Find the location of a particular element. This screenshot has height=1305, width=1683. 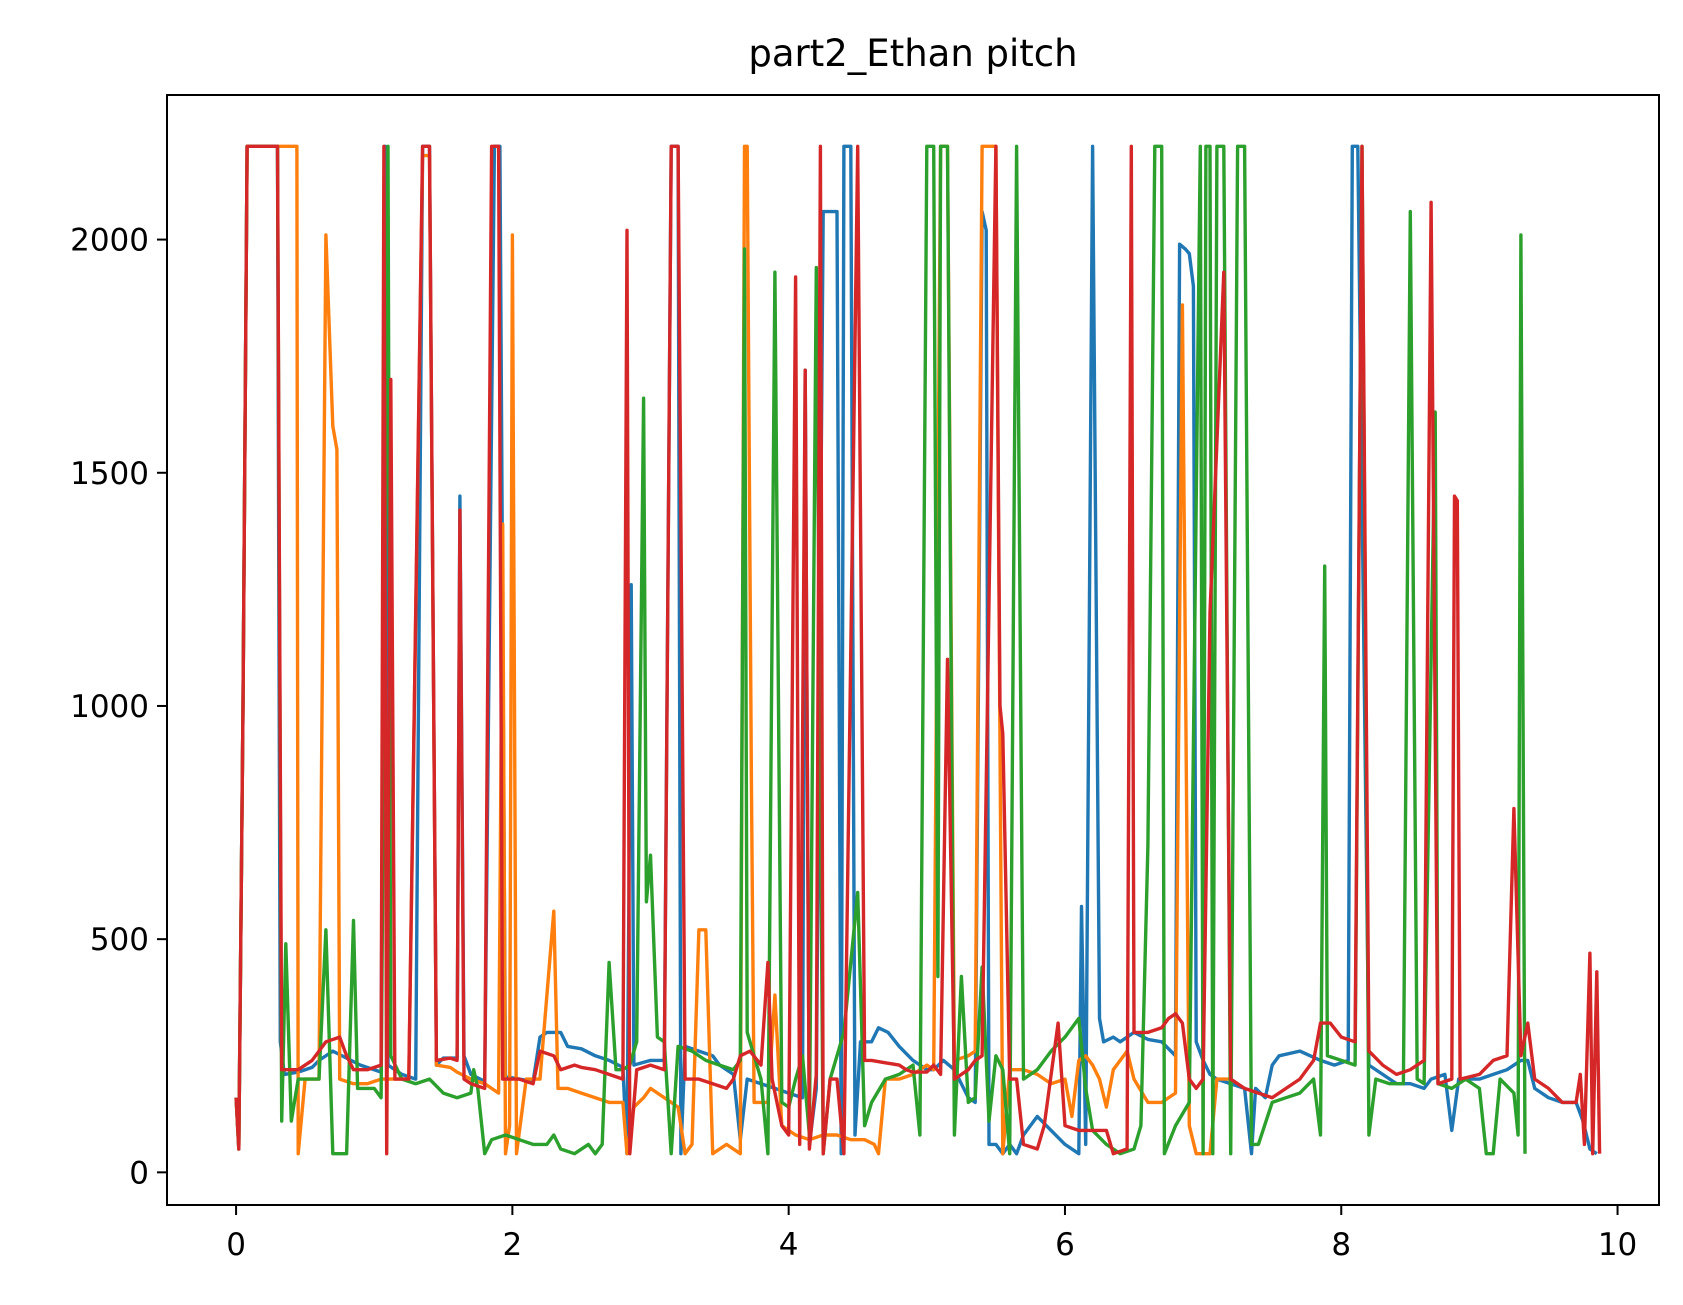

x-tick-label: 10 is located at coordinates (1617, 1245).